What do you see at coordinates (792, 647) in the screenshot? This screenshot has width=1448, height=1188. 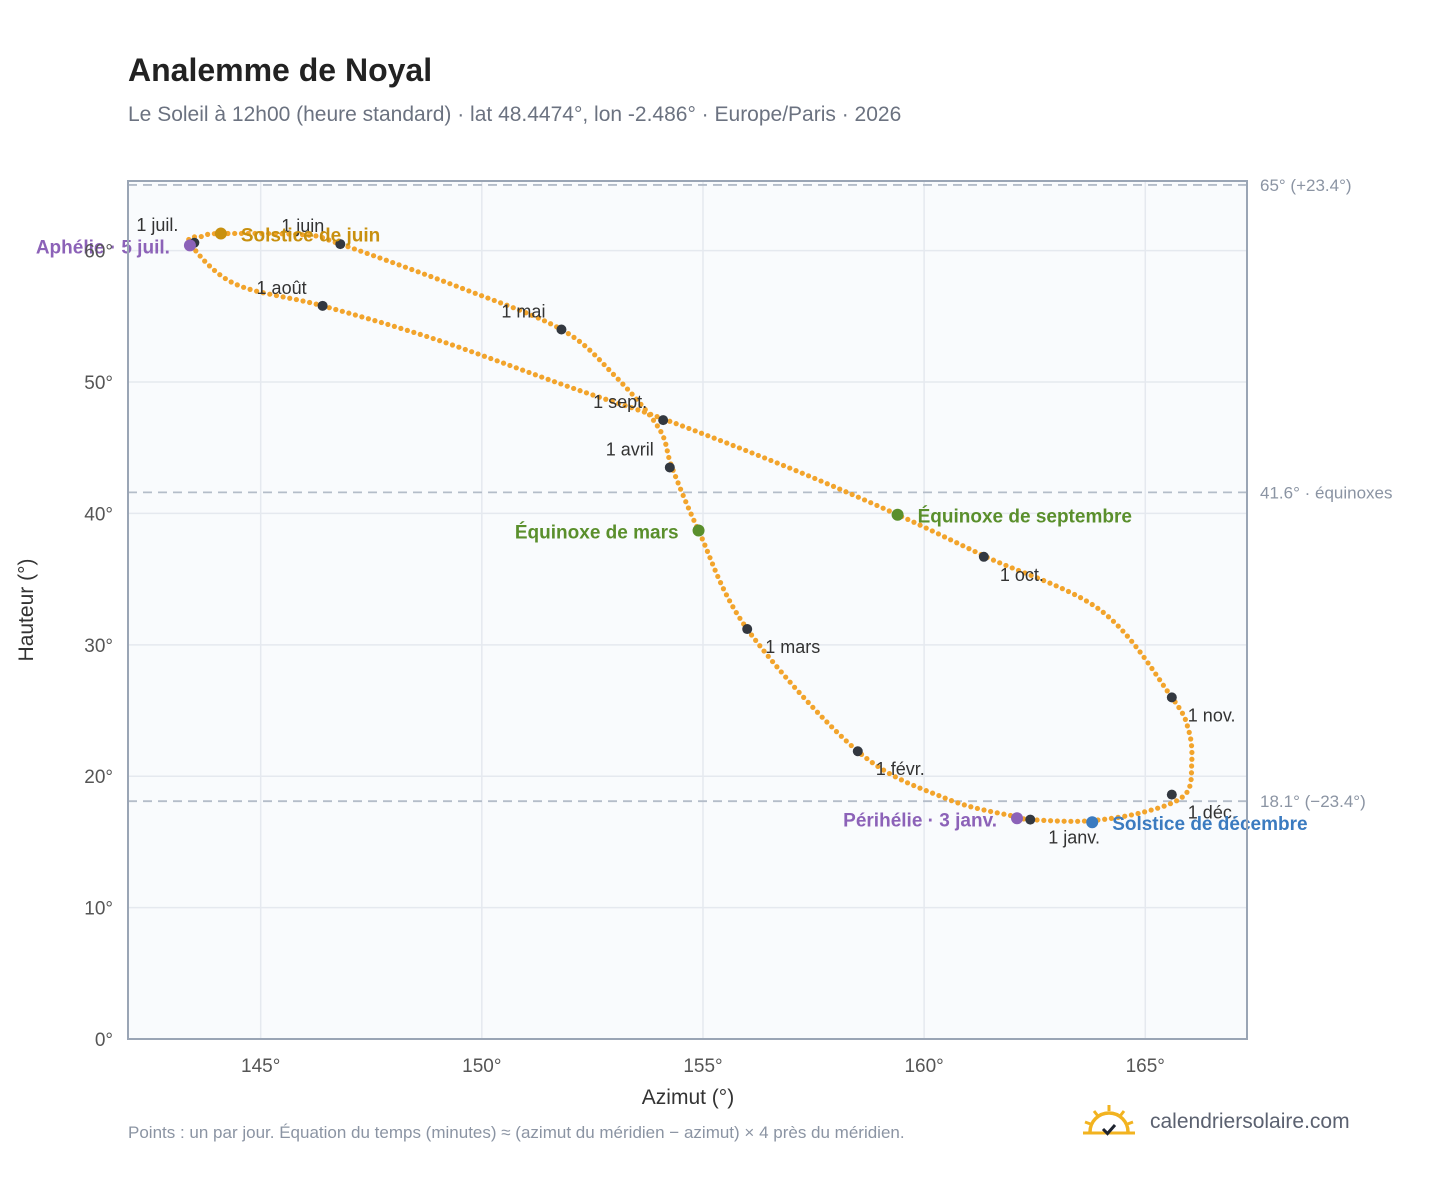 I see `month-label: 1 mars` at bounding box center [792, 647].